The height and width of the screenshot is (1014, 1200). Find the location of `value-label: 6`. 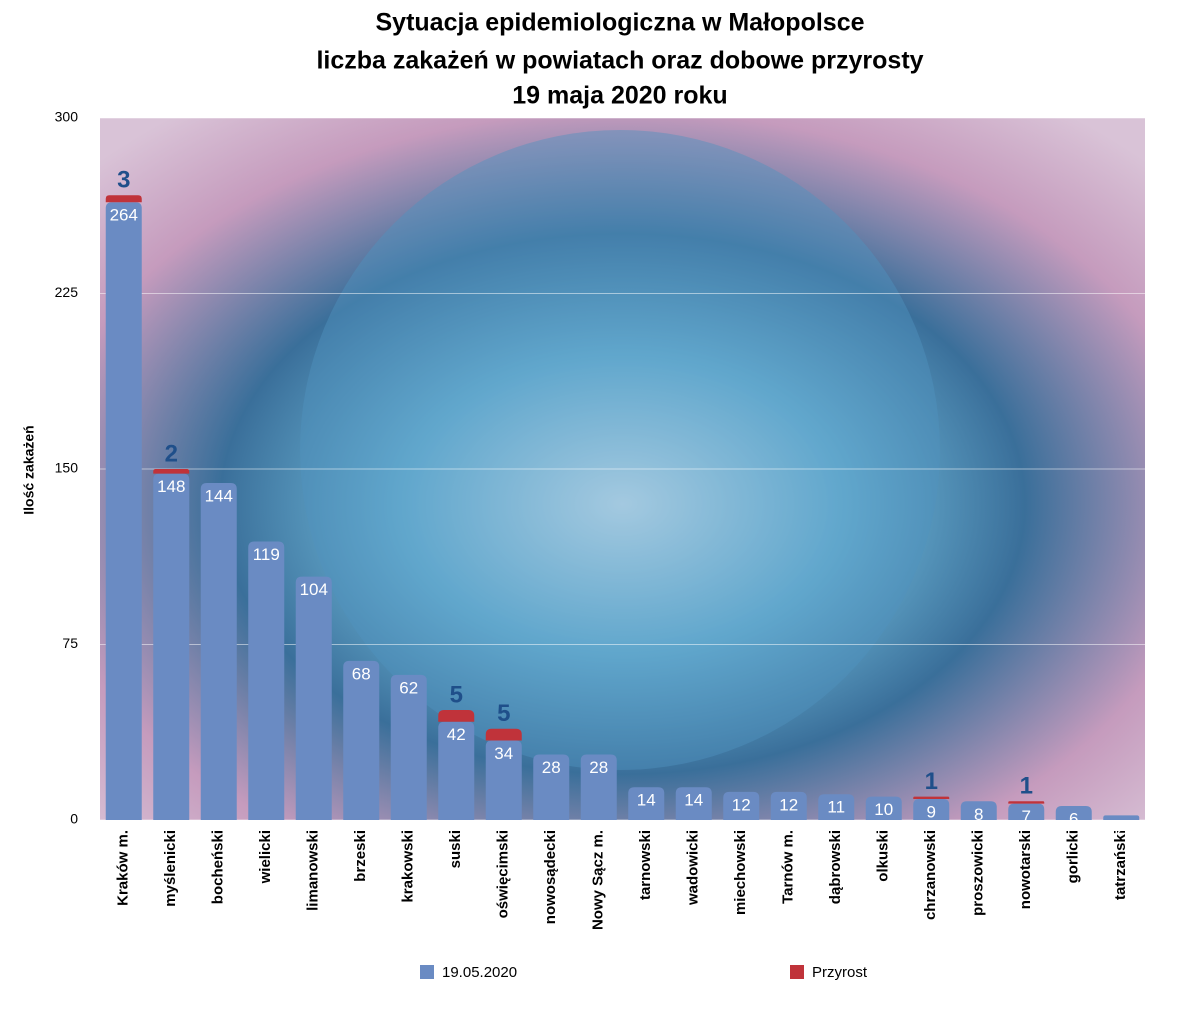

value-label: 6 is located at coordinates (1073, 818).